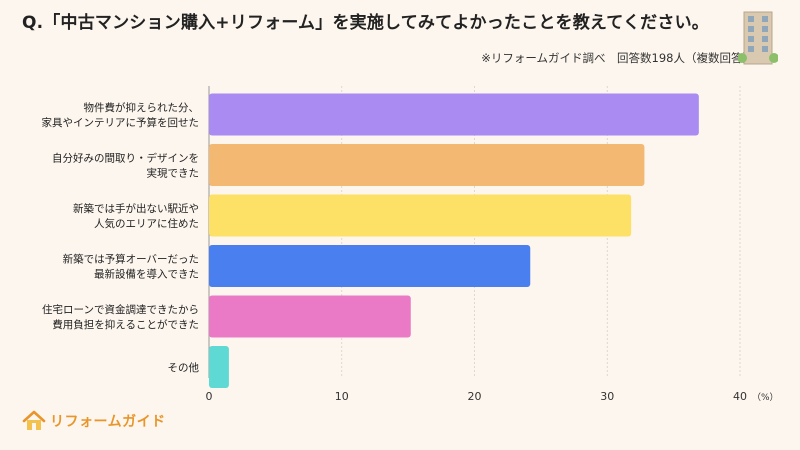 This screenshot has width=800, height=450. I want to click on x-tick-label: 0, so click(209, 396).